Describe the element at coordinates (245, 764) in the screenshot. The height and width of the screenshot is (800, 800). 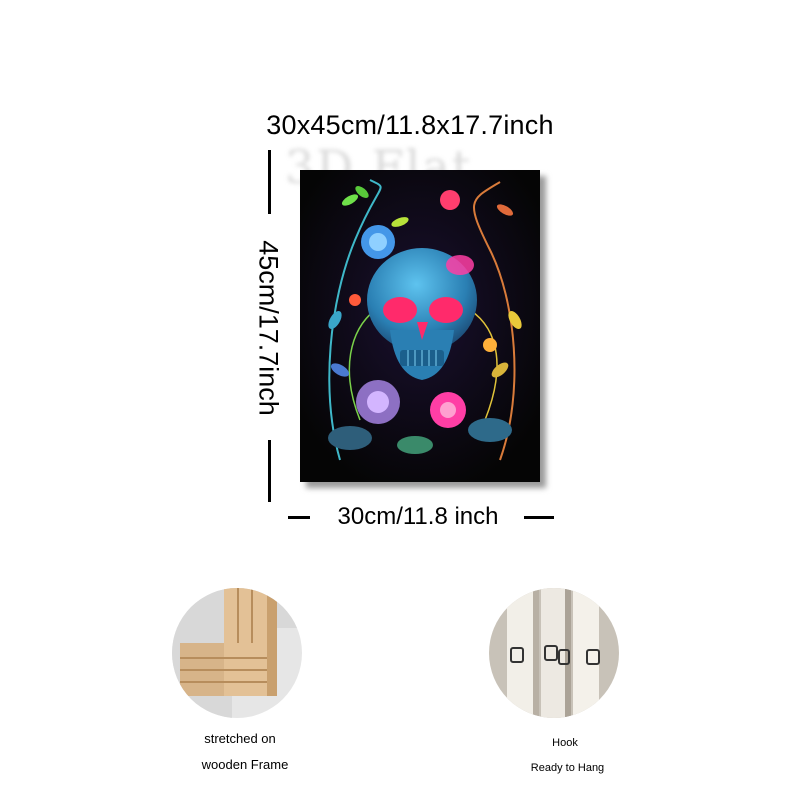
I see `feature-caption-frame-line2: wooden Frame` at that location.